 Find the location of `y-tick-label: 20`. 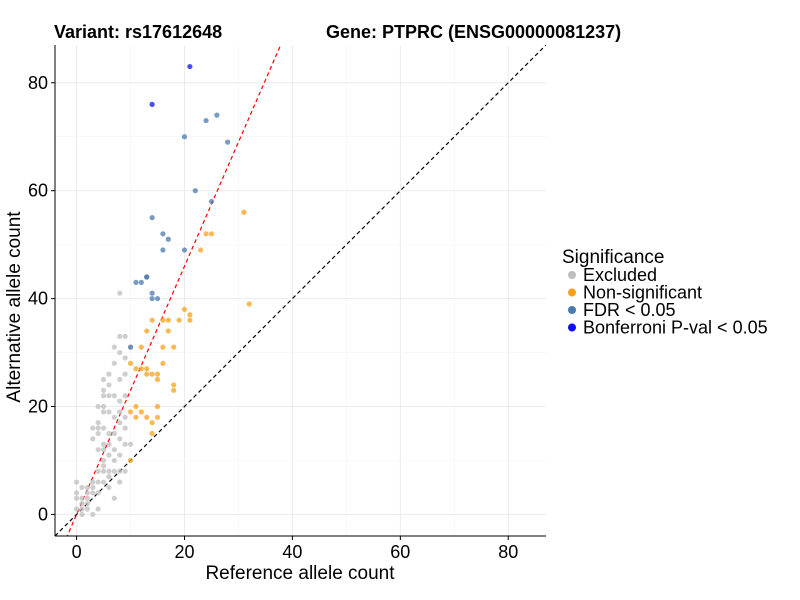

y-tick-label: 20 is located at coordinates (38, 407).